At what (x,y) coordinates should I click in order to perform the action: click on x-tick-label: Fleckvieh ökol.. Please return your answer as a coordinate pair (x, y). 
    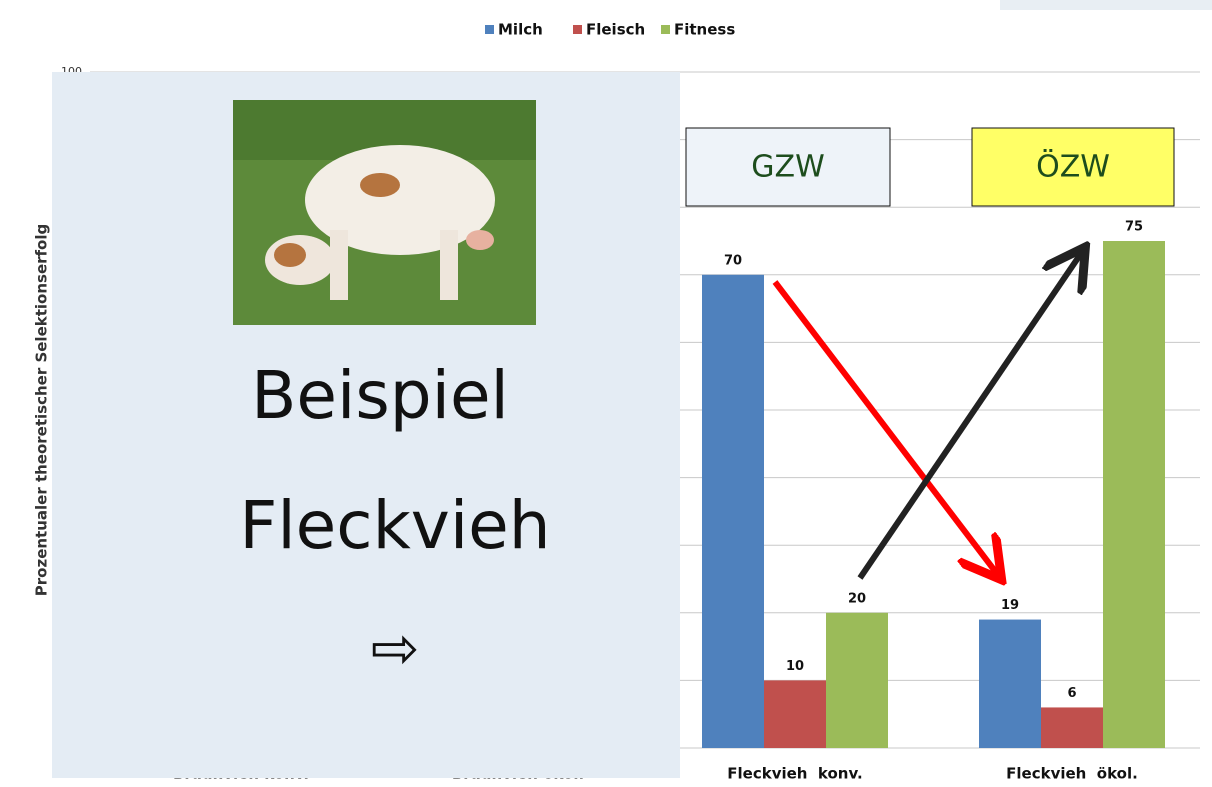
    Looking at the image, I should click on (1072, 774).